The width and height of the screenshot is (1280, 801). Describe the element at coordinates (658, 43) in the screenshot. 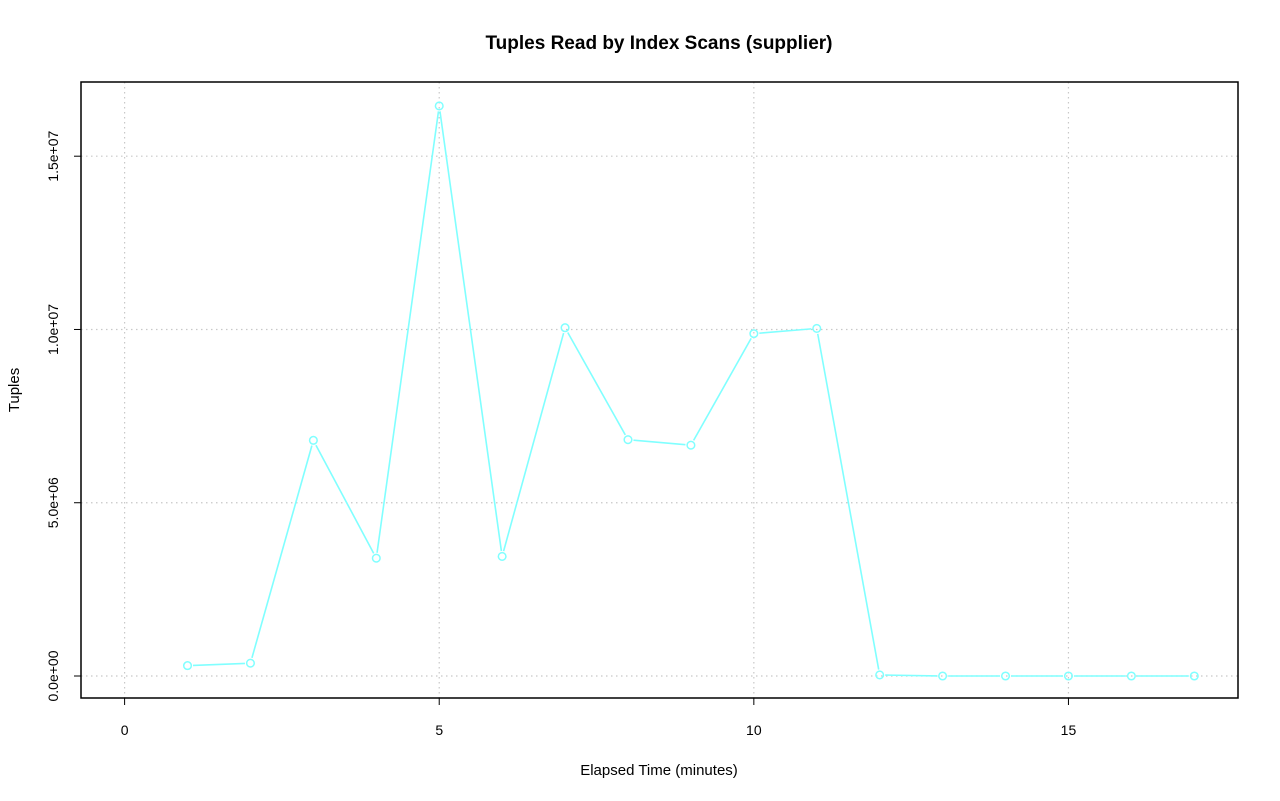

I see `chart-title: Tuples Read by Index Scans (supplier)` at that location.